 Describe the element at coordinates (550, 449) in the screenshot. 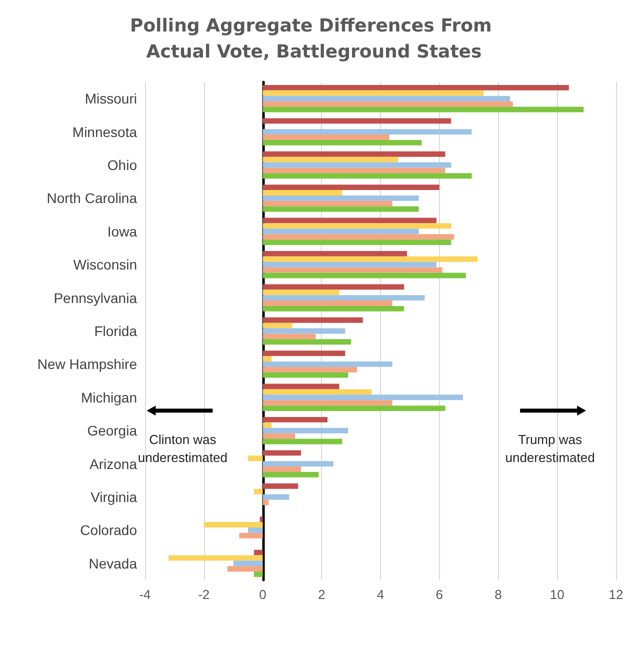

I see `annotation: Trump was underestimated` at that location.